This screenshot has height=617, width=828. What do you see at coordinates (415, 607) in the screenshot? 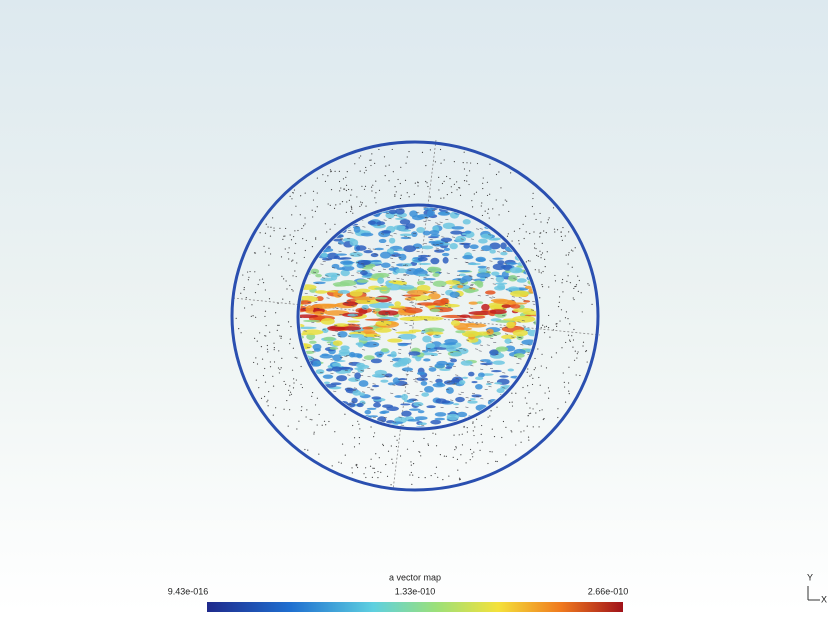
I see `color-bar` at bounding box center [415, 607].